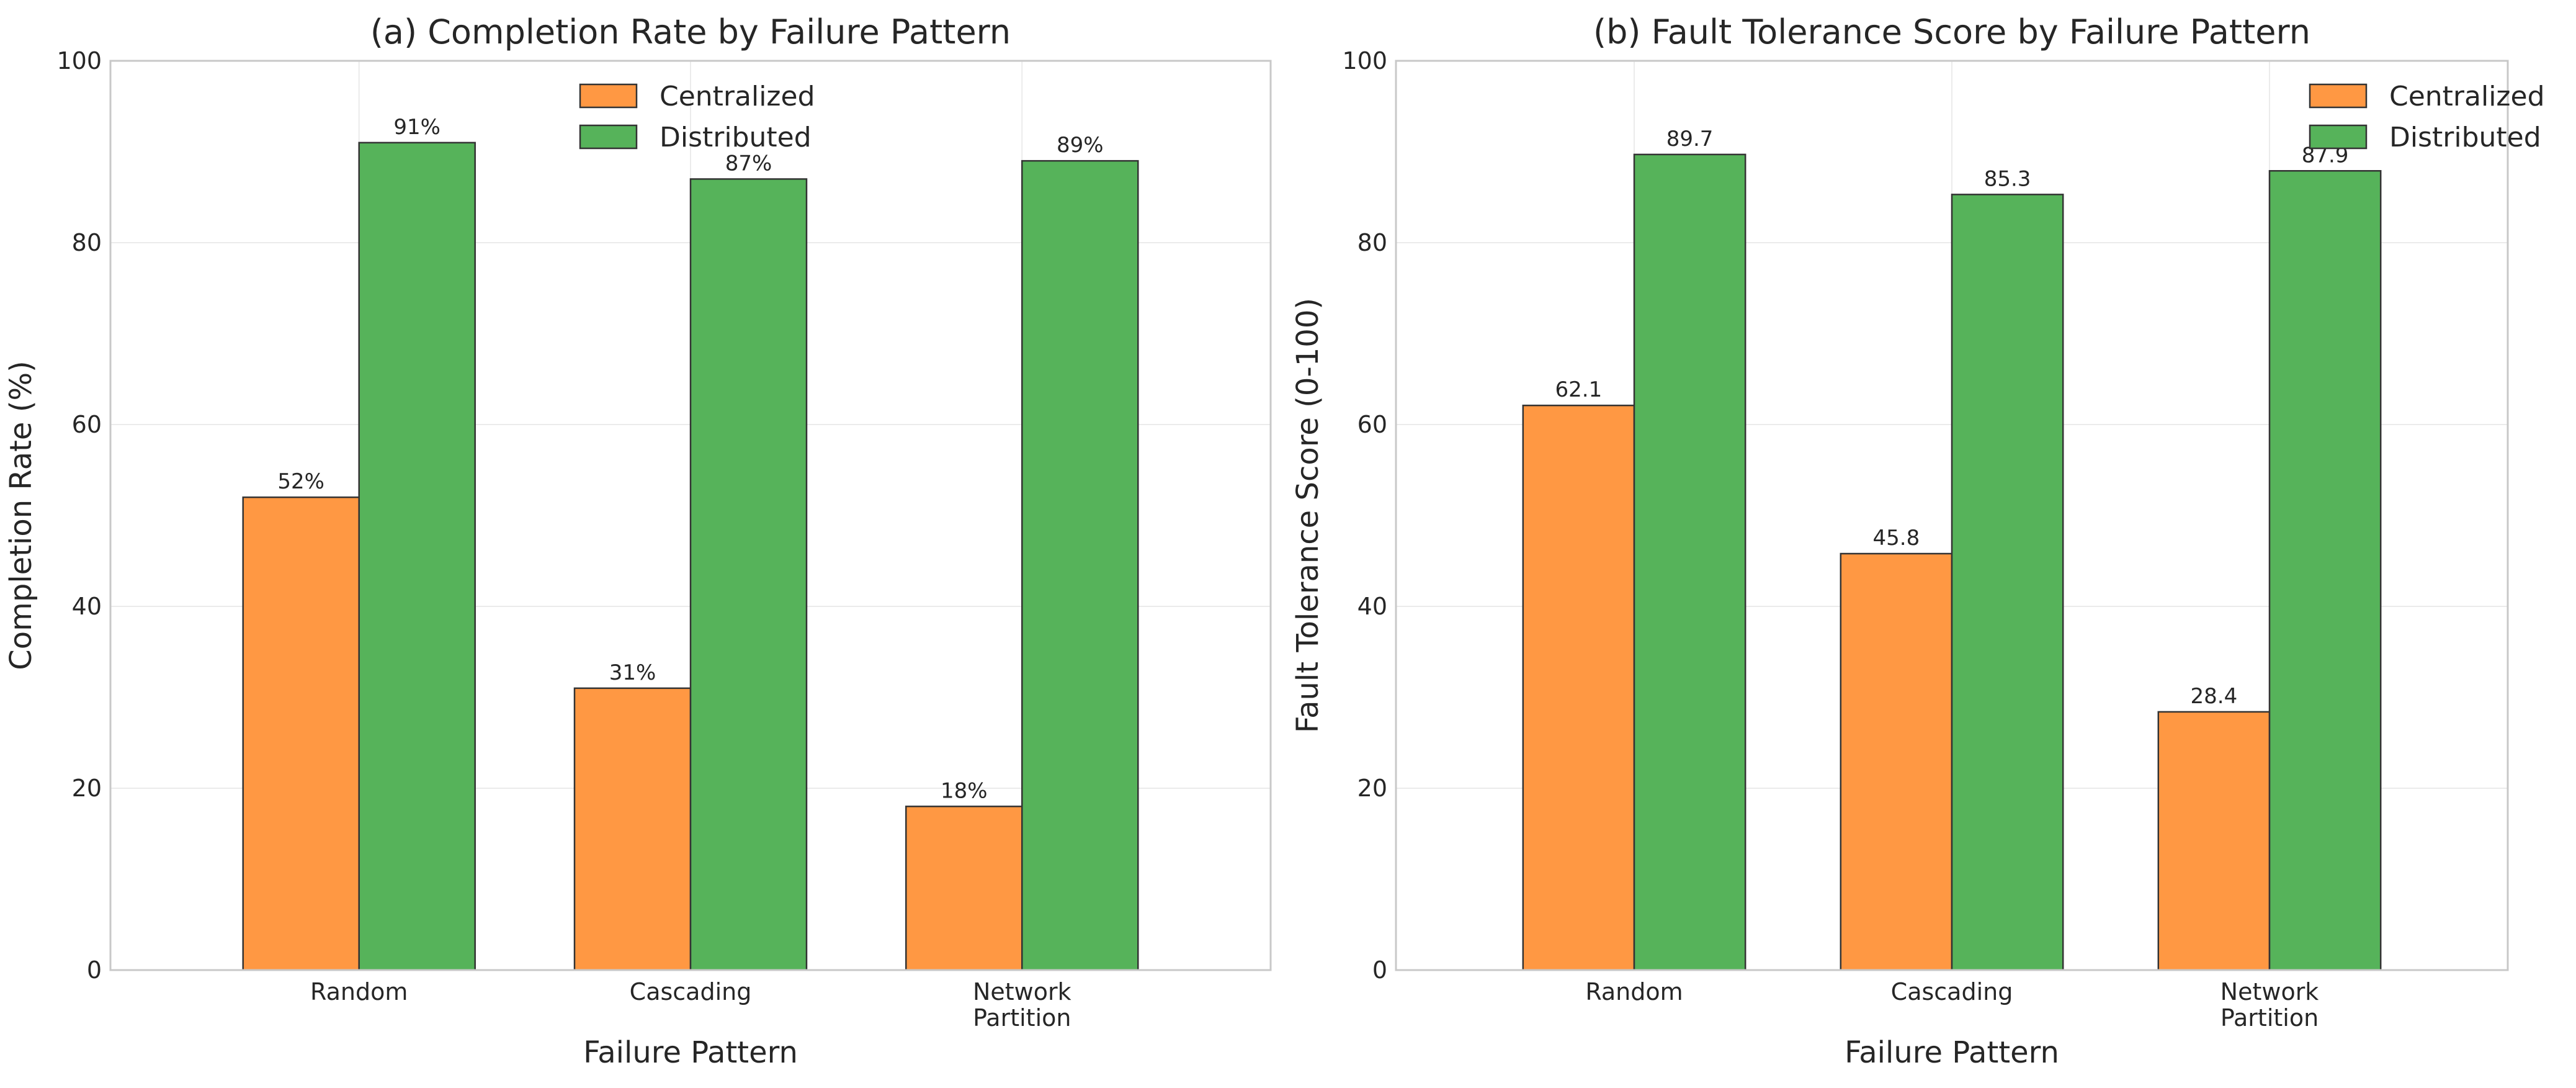  What do you see at coordinates (1690, 139) in the screenshot?
I see `data-label: 89.7` at bounding box center [1690, 139].